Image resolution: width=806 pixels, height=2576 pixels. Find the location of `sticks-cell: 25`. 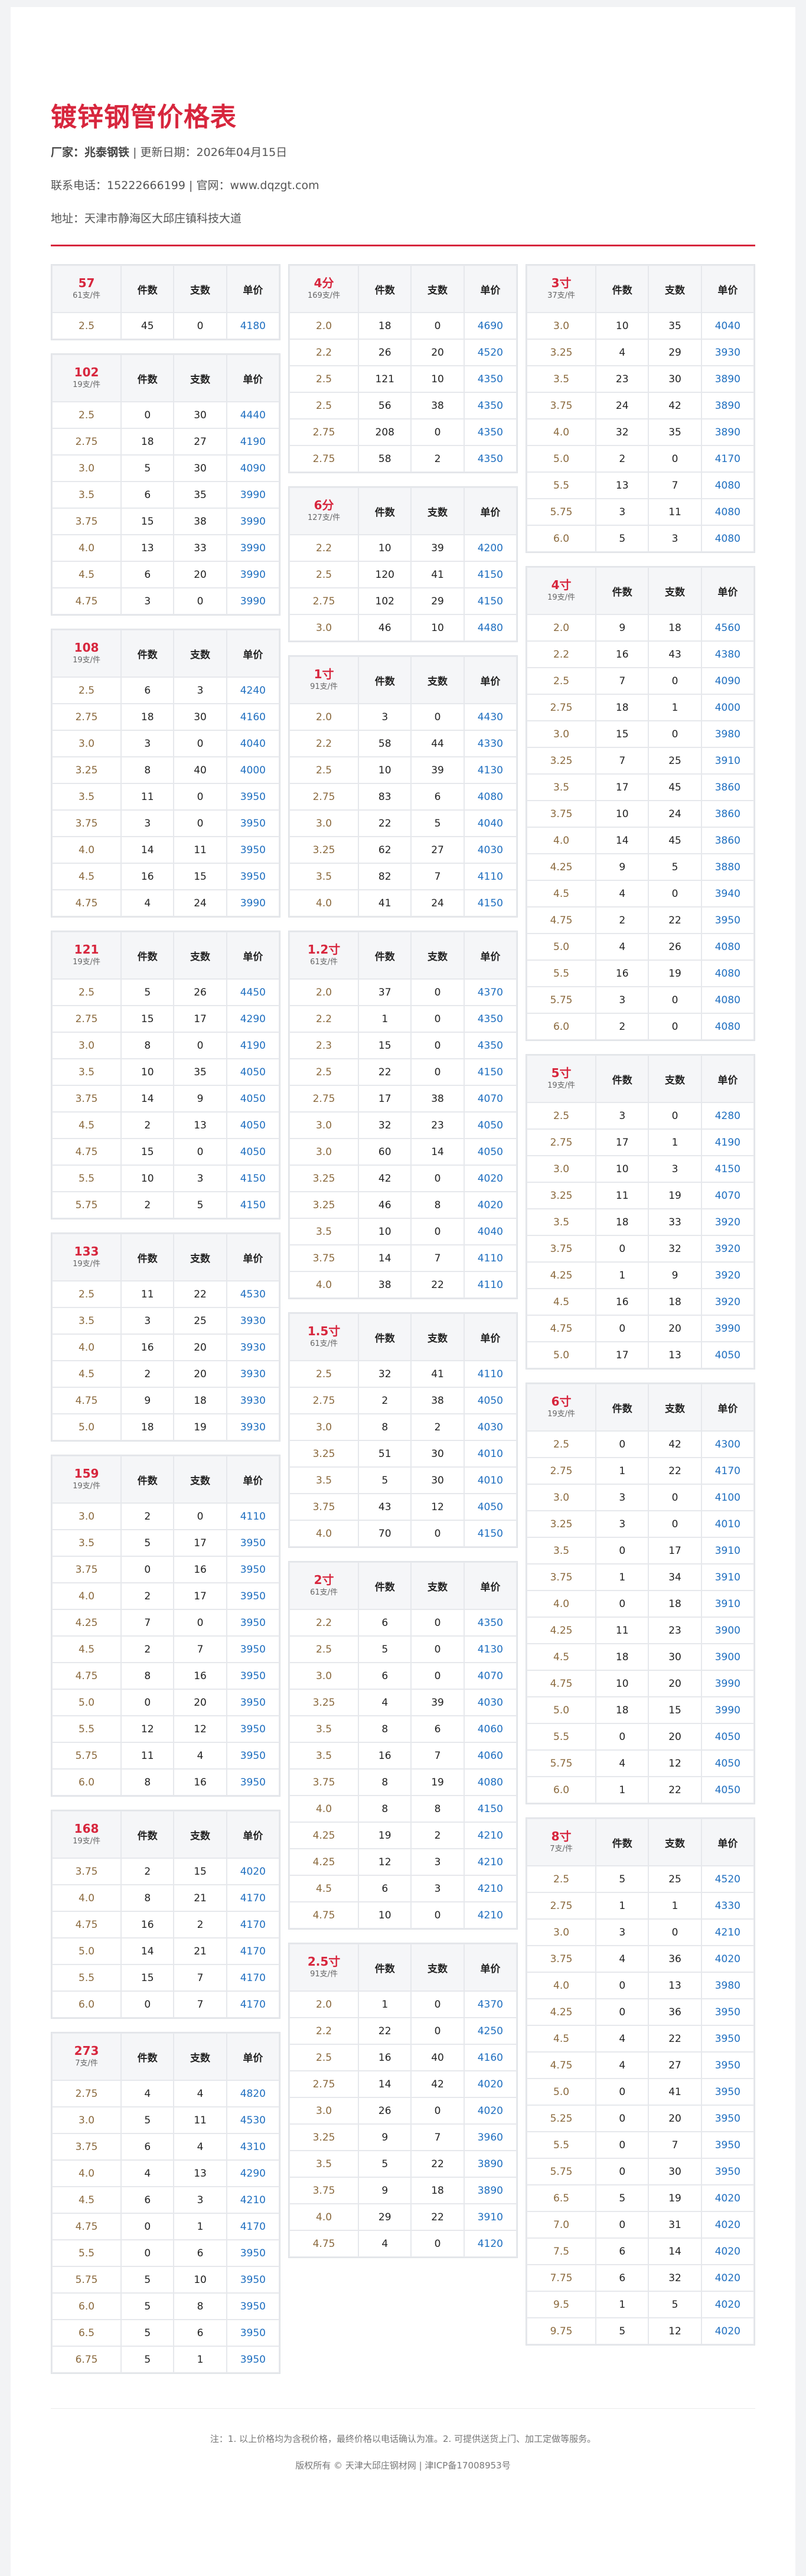

sticks-cell: 25 is located at coordinates (200, 1320).